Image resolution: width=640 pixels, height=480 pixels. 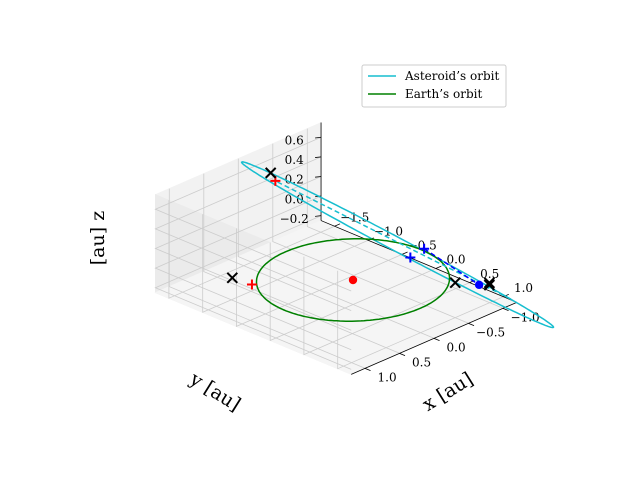 What do you see at coordinates (294, 141) in the screenshot?
I see `z-tick-label: 0.6` at bounding box center [294, 141].